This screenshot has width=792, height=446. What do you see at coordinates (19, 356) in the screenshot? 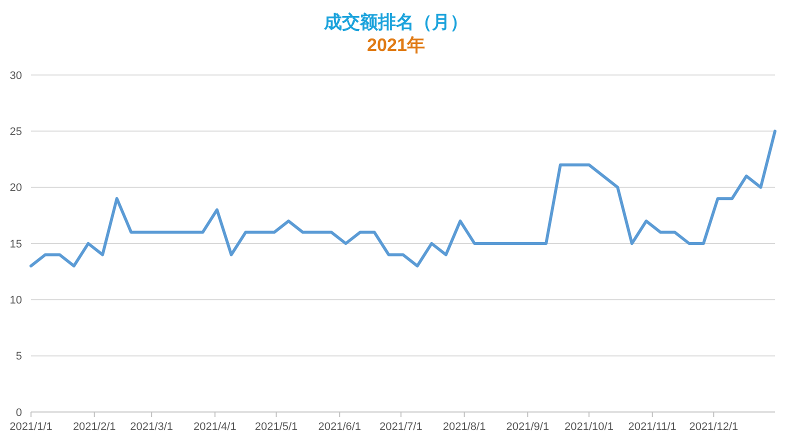
I see `y-tick-label: 5` at bounding box center [19, 356].